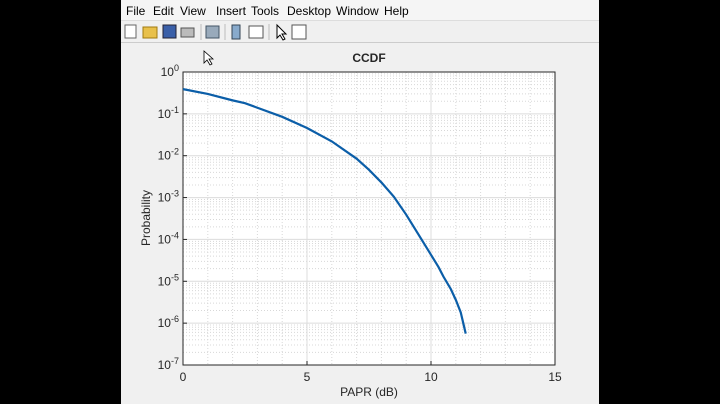 Image resolution: width=720 pixels, height=404 pixels. Describe the element at coordinates (368, 58) in the screenshot. I see `chart-title: CCDF` at that location.